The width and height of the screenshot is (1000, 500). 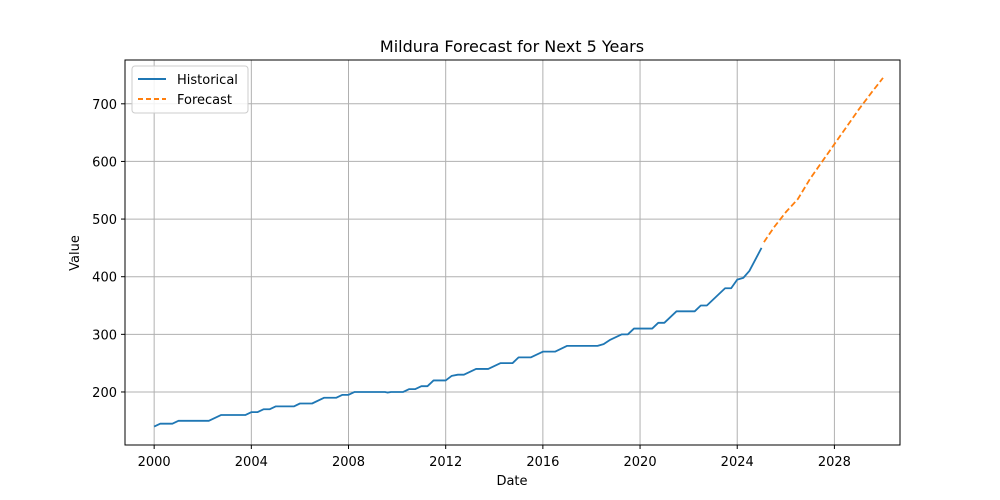 I want to click on y-tick-label: 500, so click(x=104, y=220).